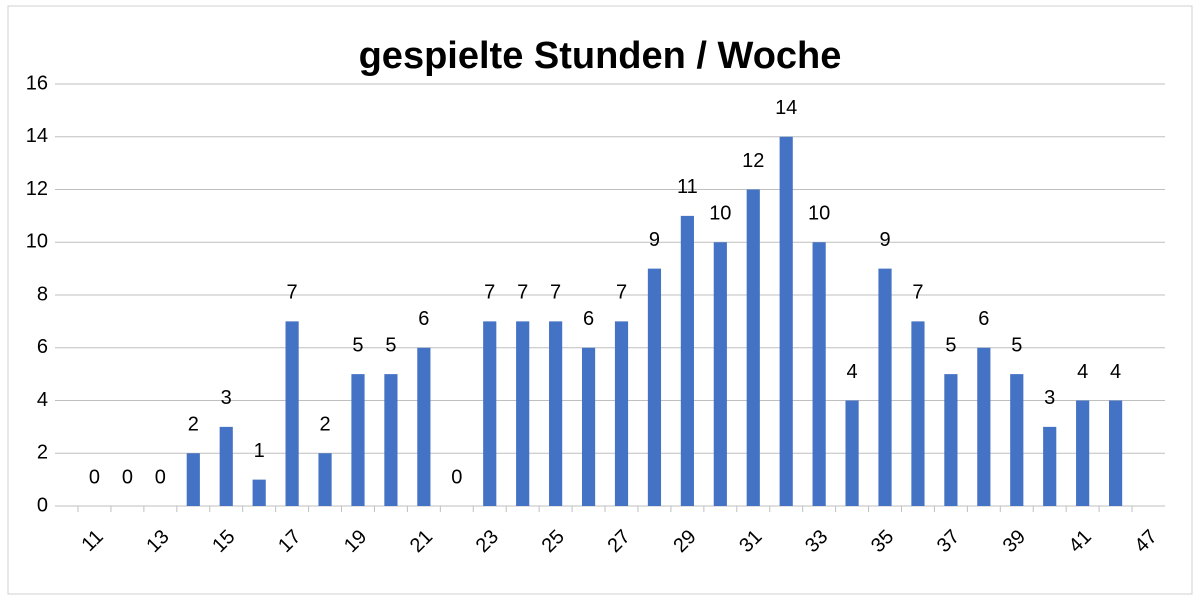 The height and width of the screenshot is (600, 1200). Describe the element at coordinates (600, 56) in the screenshot. I see `chart-title: gespielte Stunden / Woche` at that location.